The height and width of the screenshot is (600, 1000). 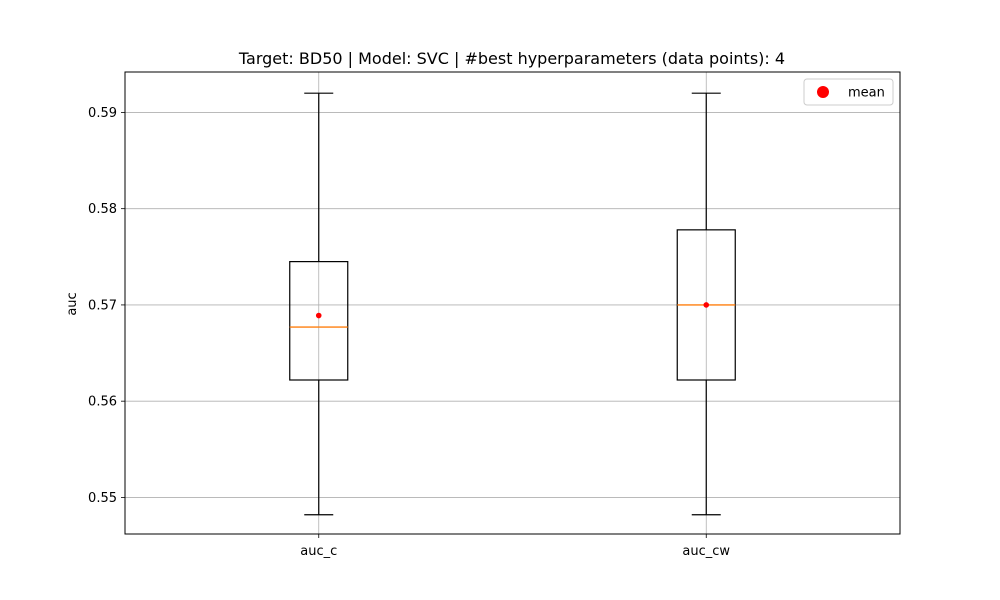 I want to click on legend-box, so click(x=848, y=92).